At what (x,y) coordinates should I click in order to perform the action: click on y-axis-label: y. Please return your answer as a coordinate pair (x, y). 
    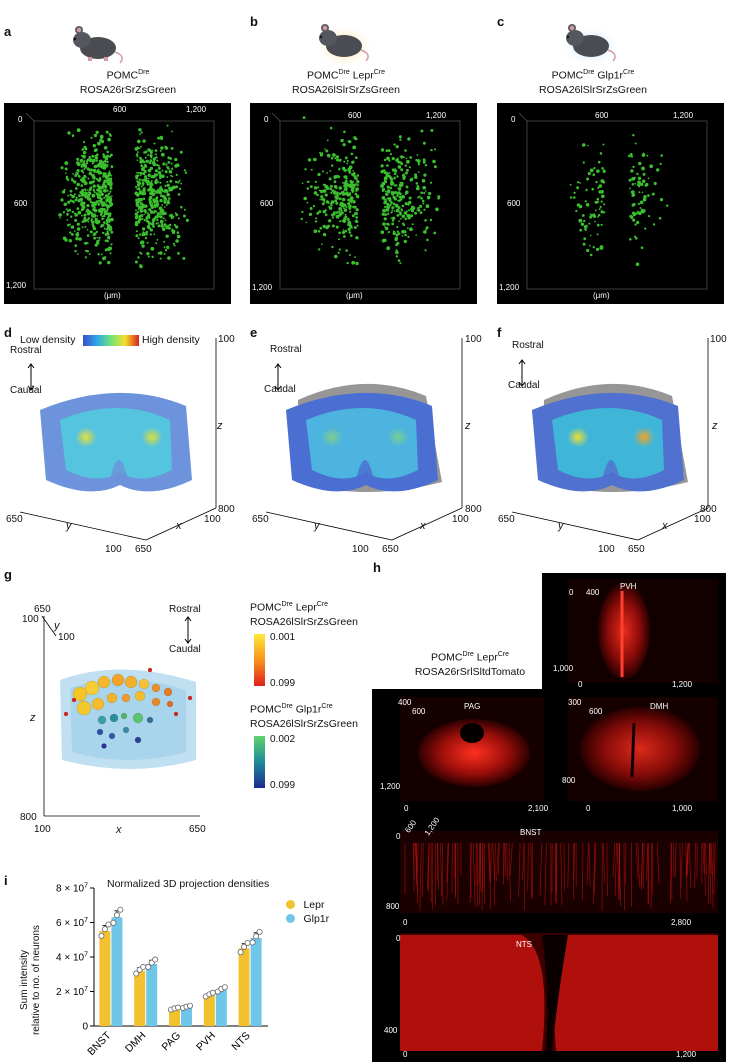
    Looking at the image, I should click on (317, 526).